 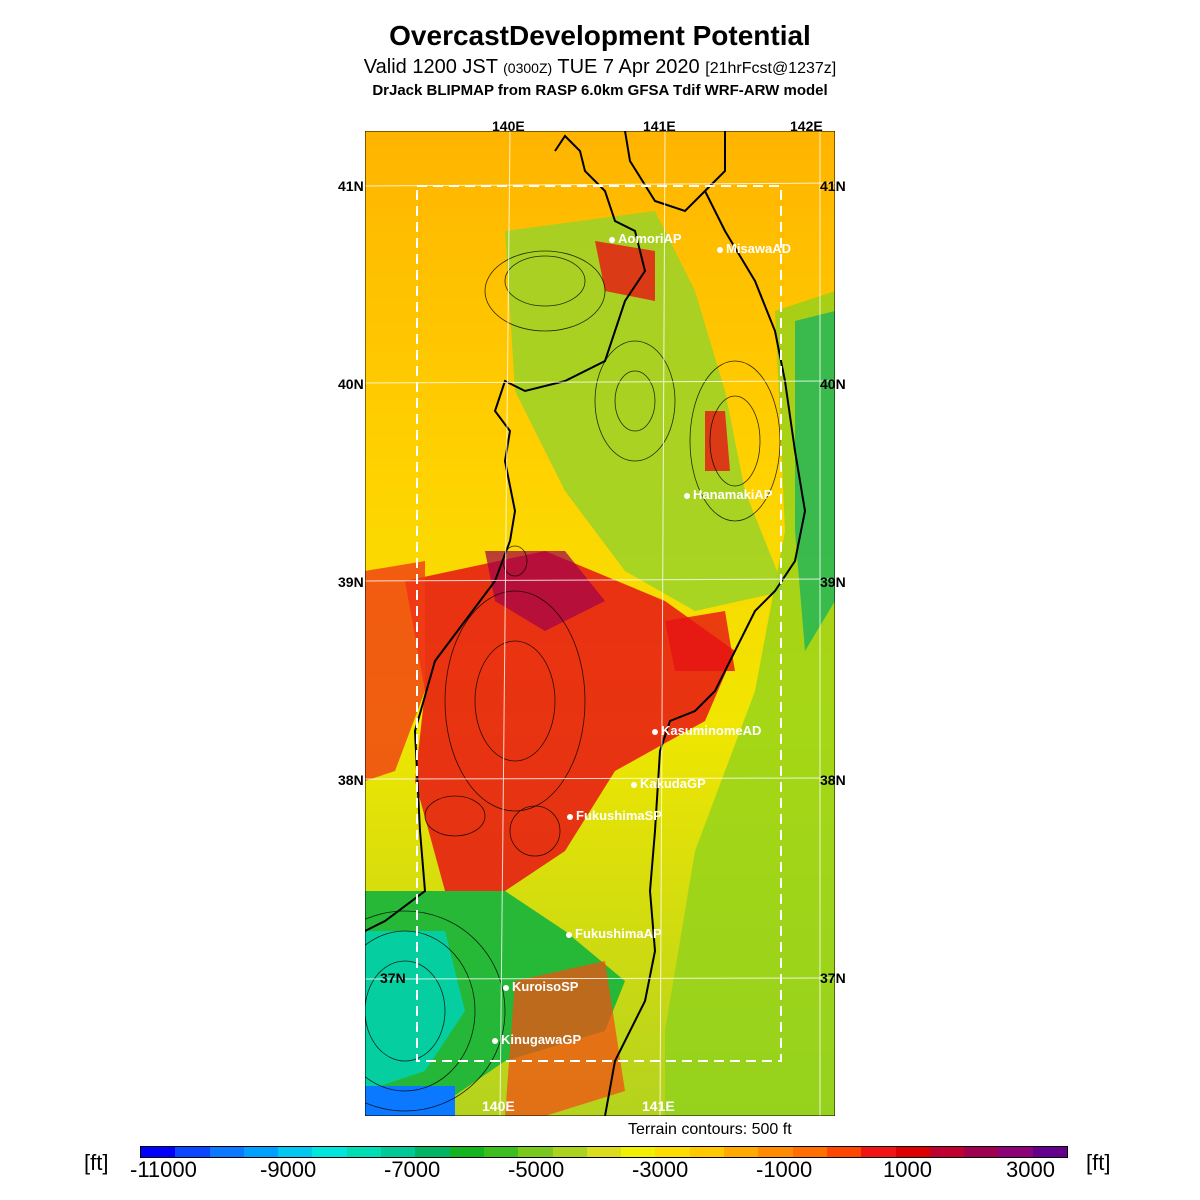 I want to click on station-fukushimaap: FukushimaAP, so click(x=614, y=933).